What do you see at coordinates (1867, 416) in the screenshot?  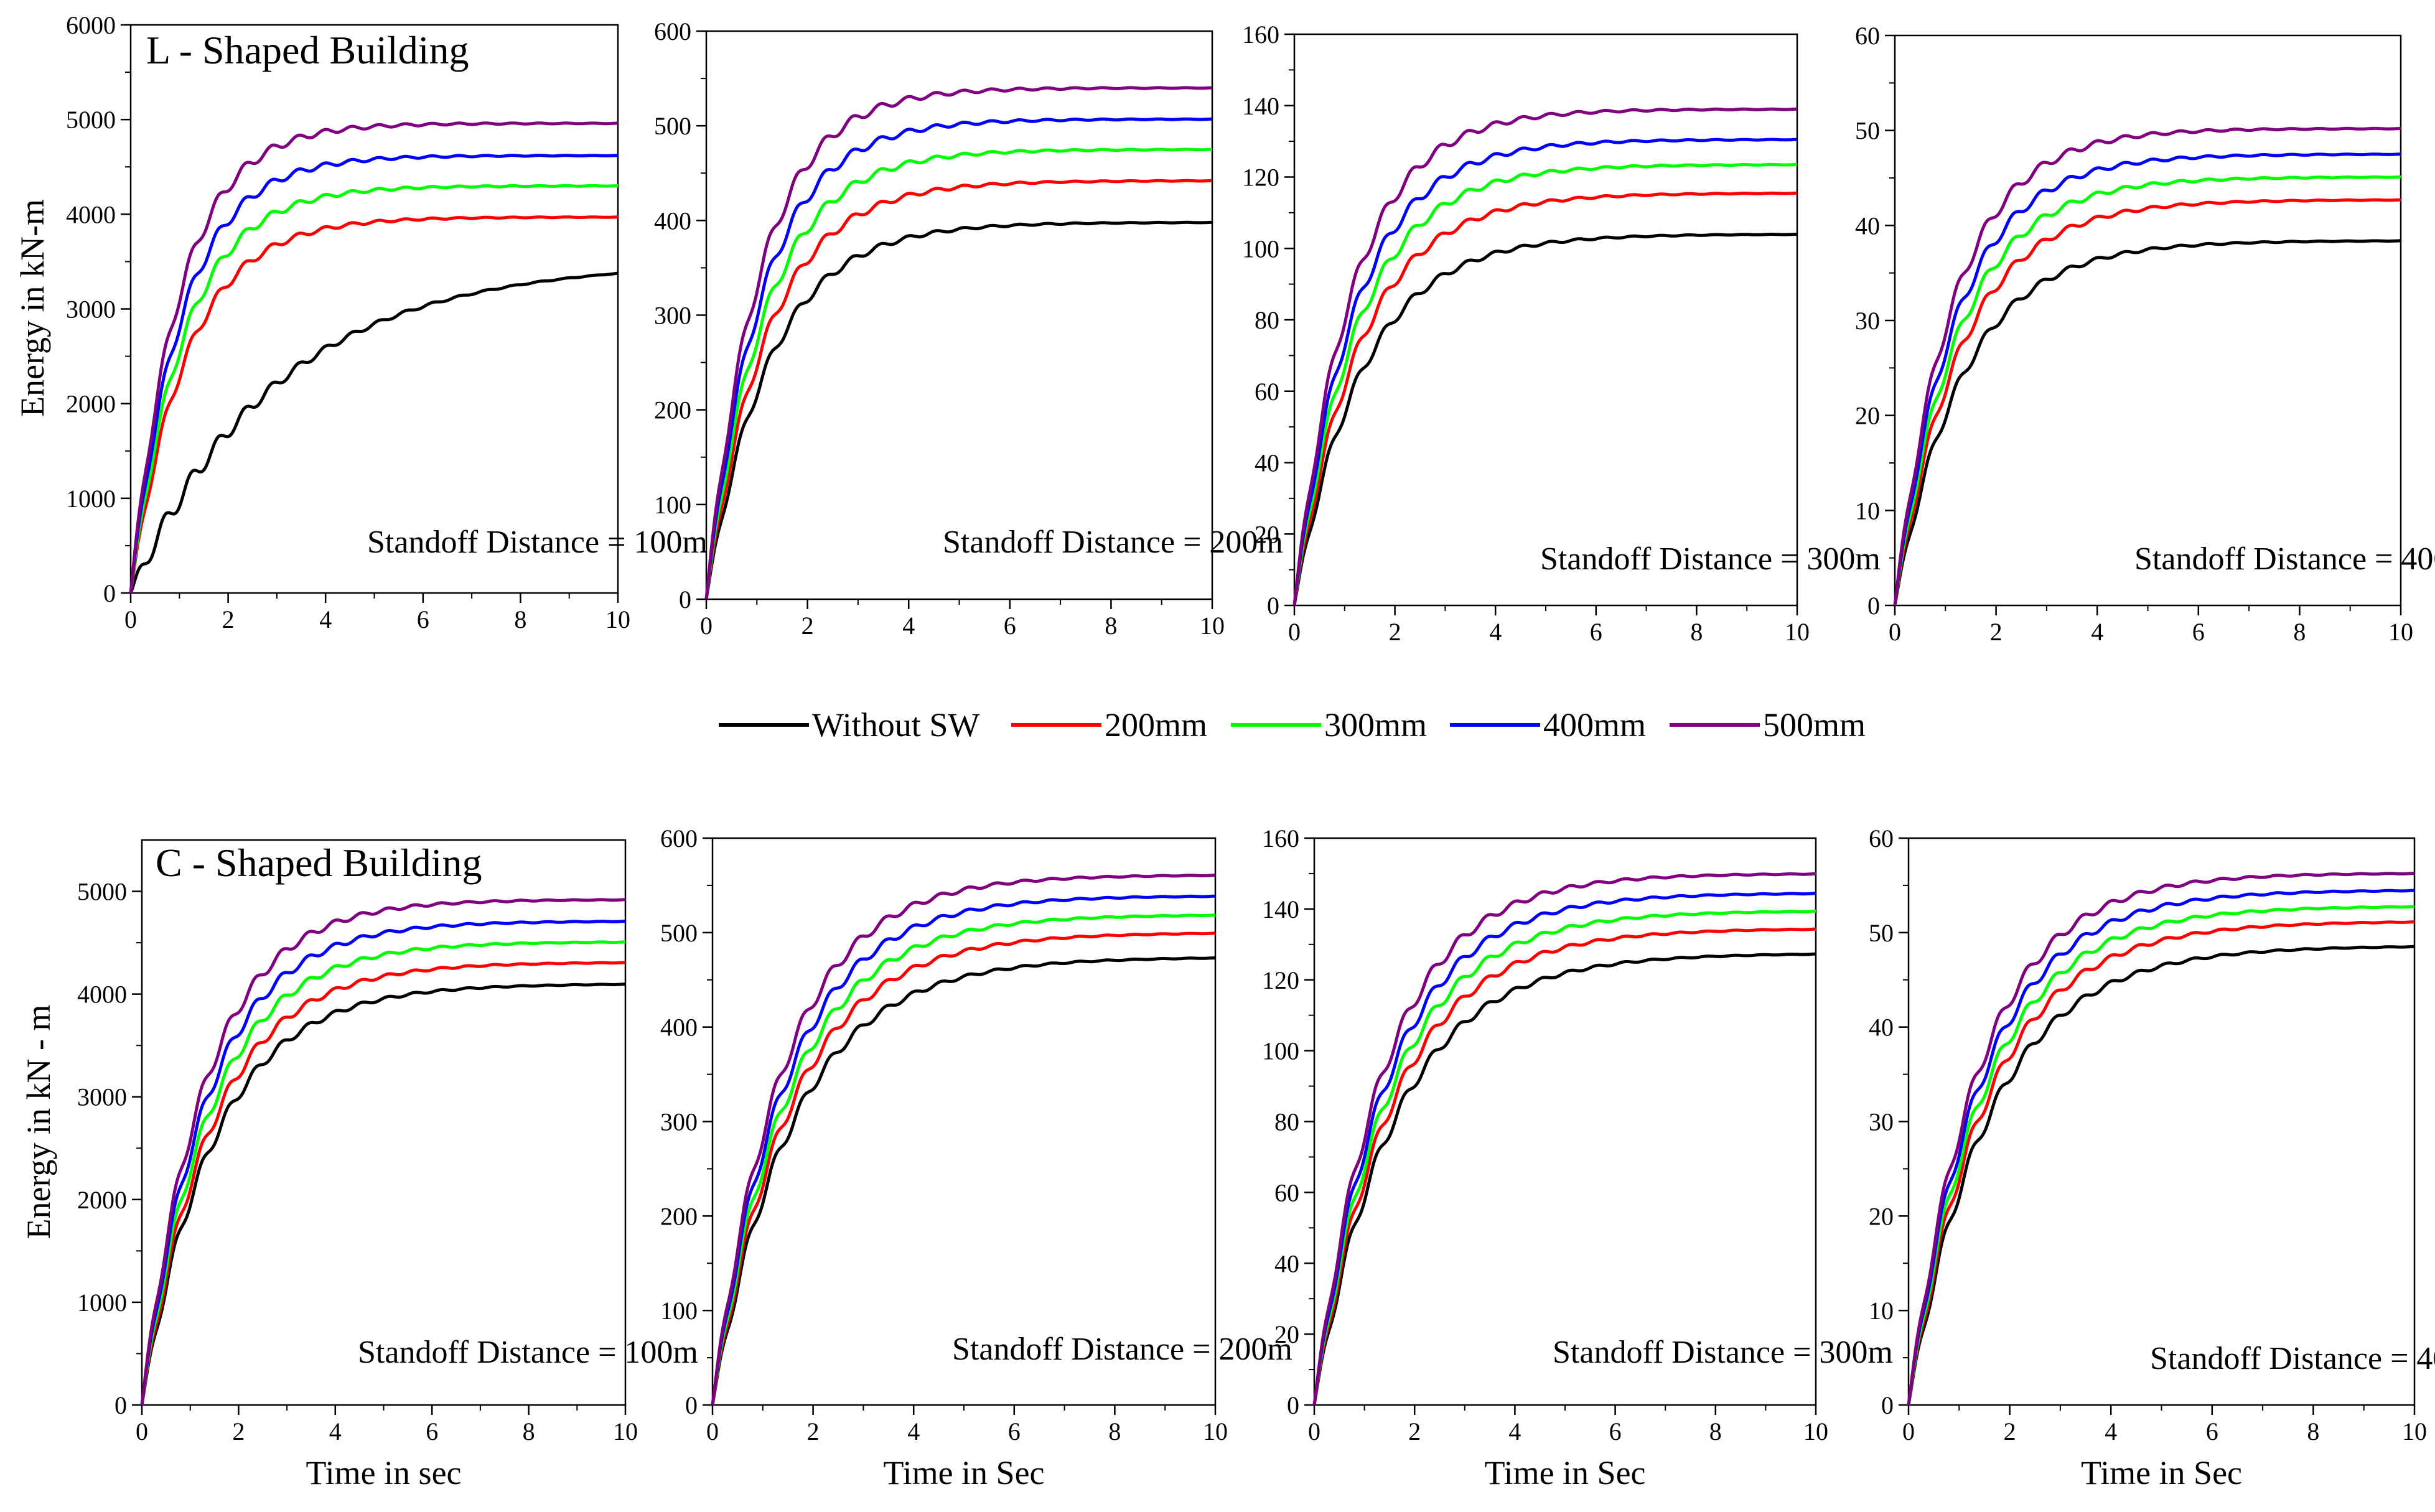 I see `y-tick-label: 20` at bounding box center [1867, 416].